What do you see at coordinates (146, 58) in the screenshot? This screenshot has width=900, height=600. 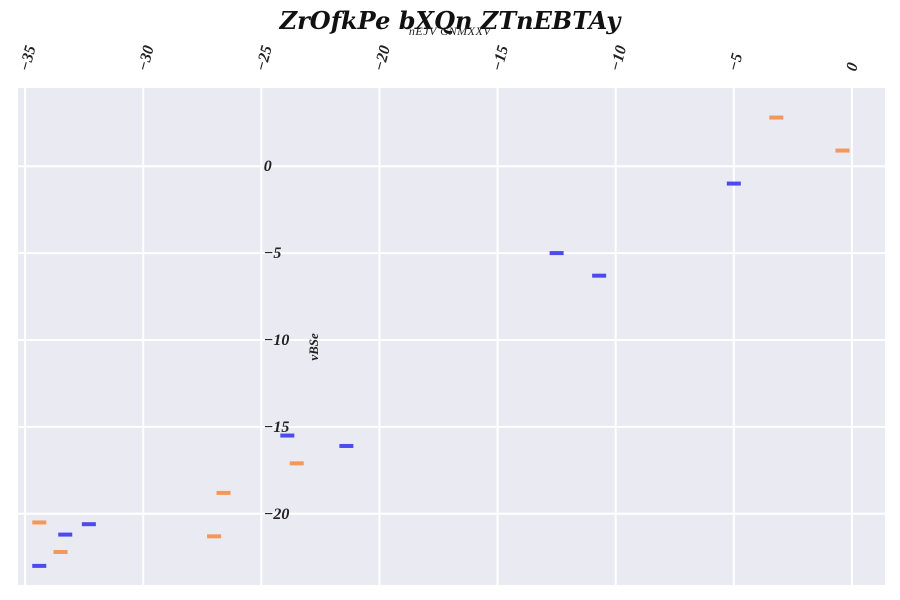 I see `x-tick-label: −30` at bounding box center [146, 58].